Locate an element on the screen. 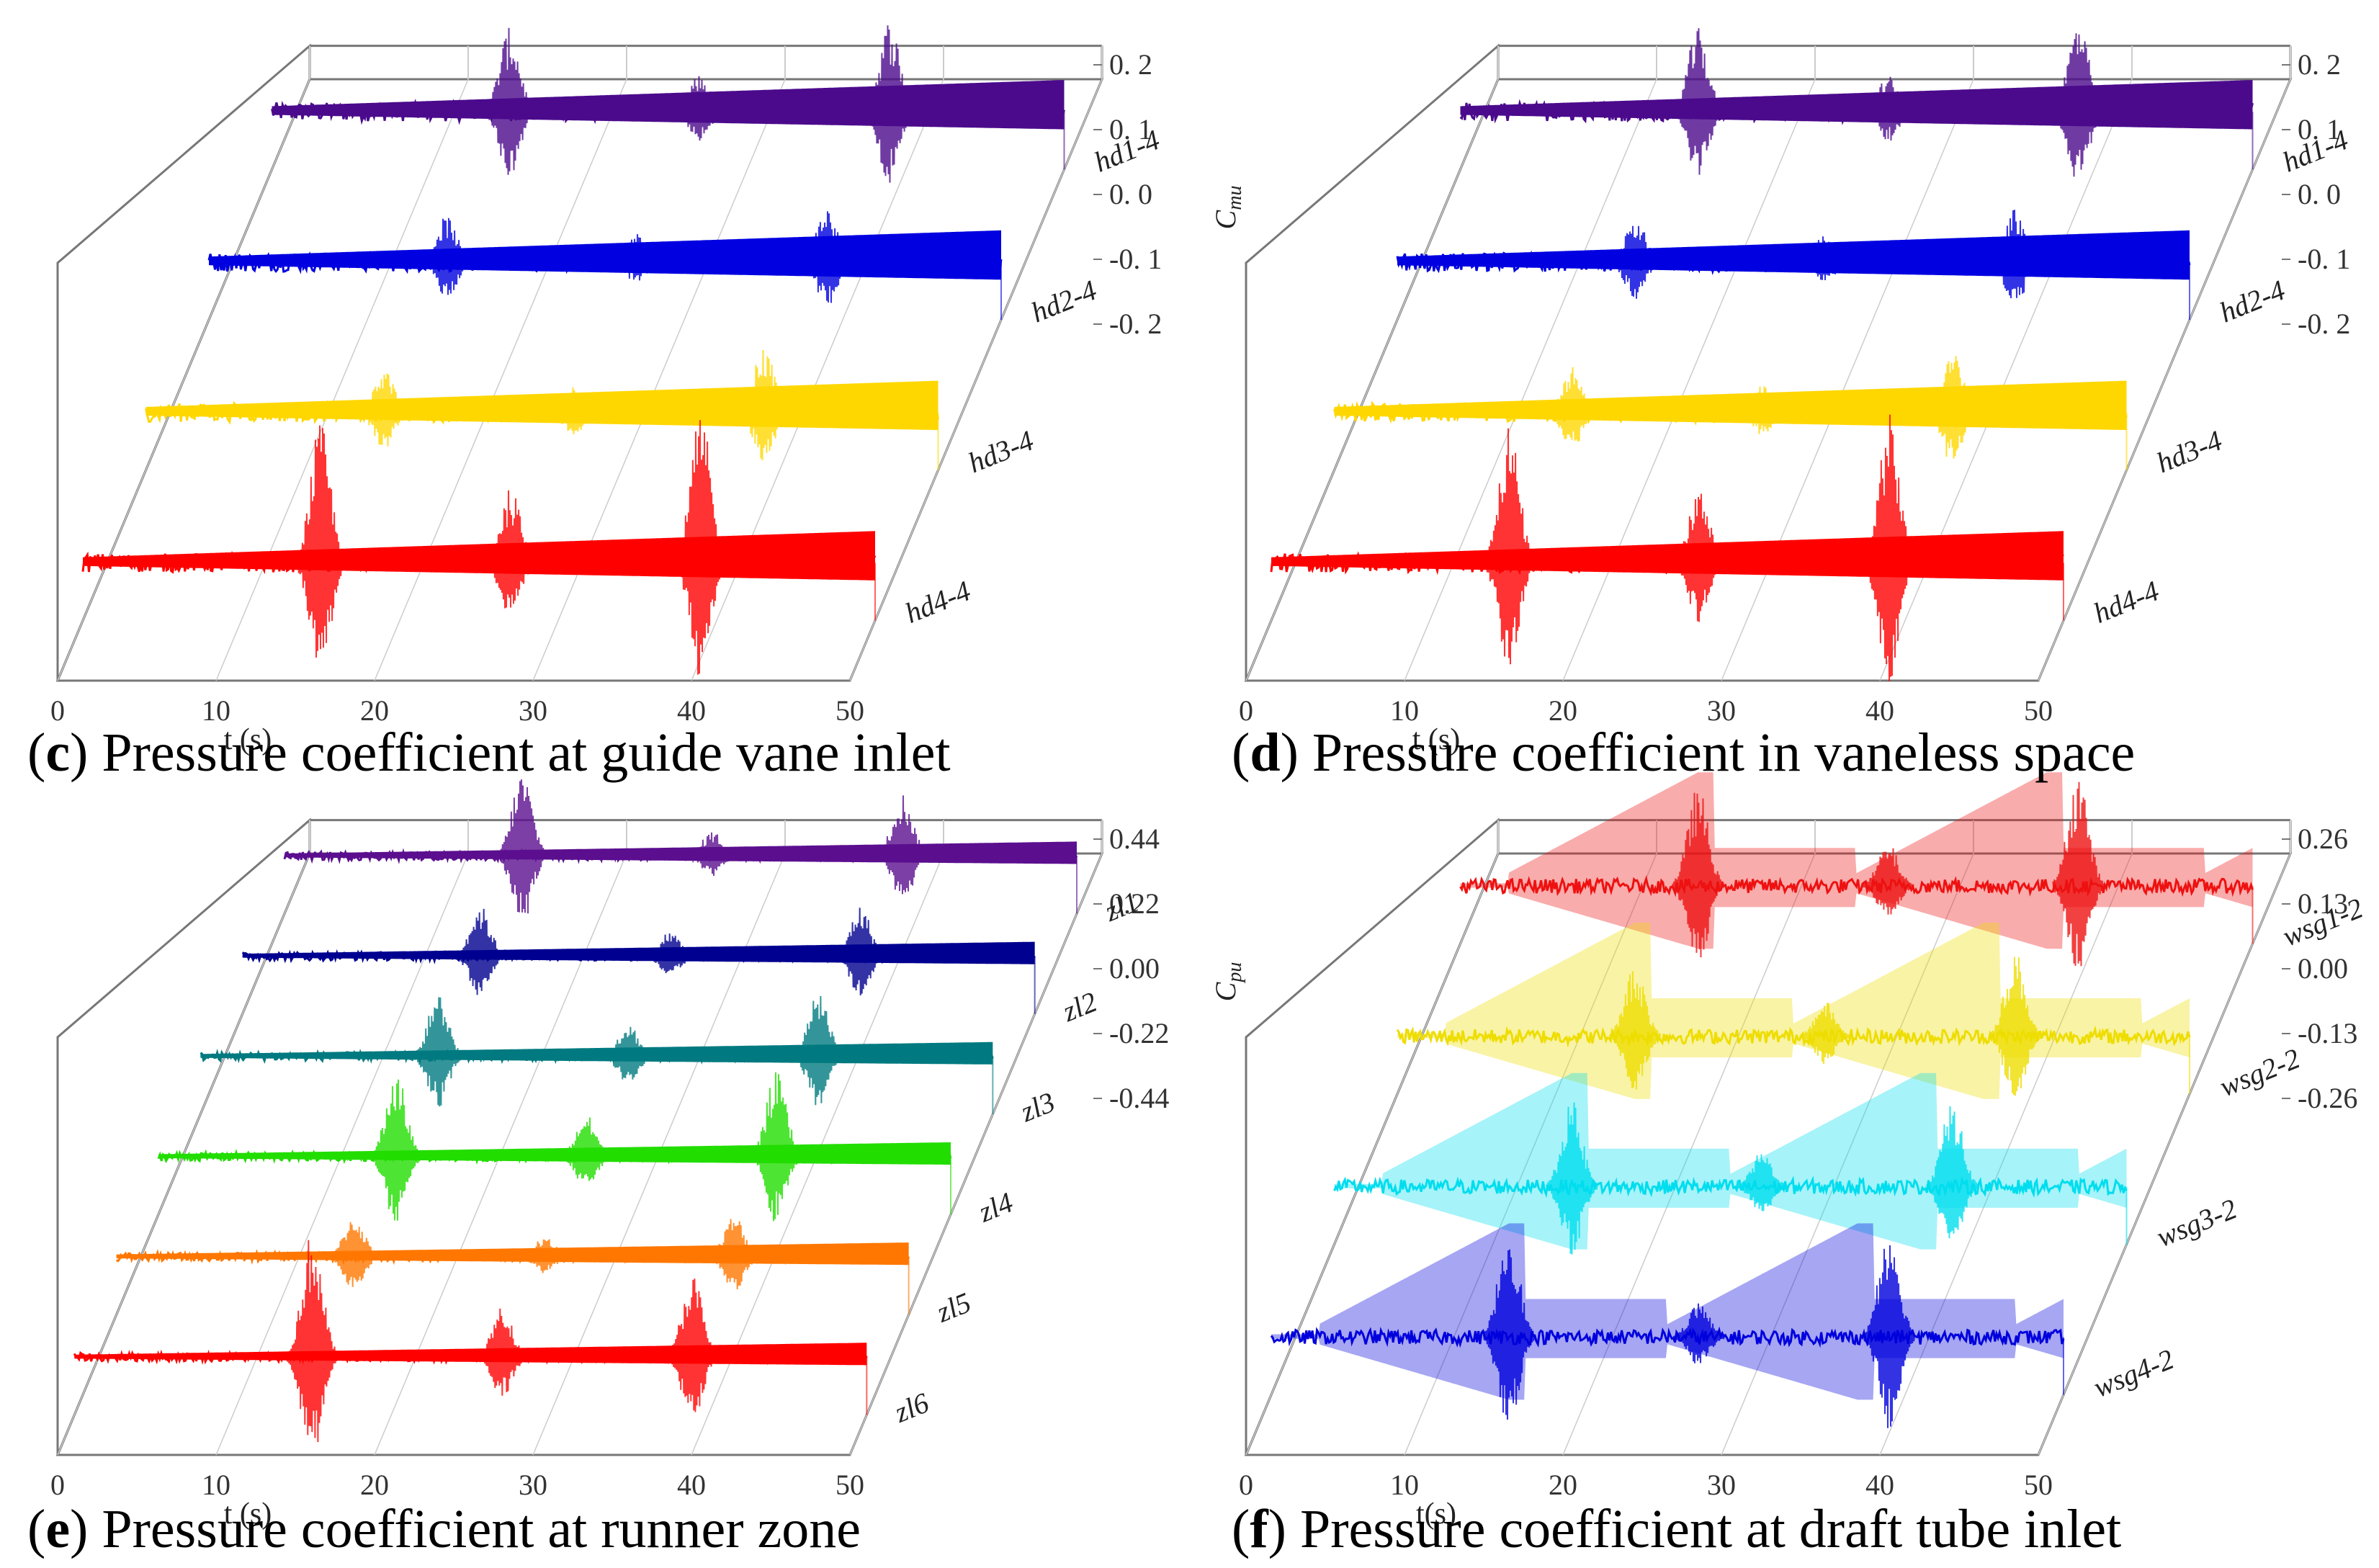 This screenshot has height=1568, width=2379. z-tick-label: 0.44 is located at coordinates (1134, 839).